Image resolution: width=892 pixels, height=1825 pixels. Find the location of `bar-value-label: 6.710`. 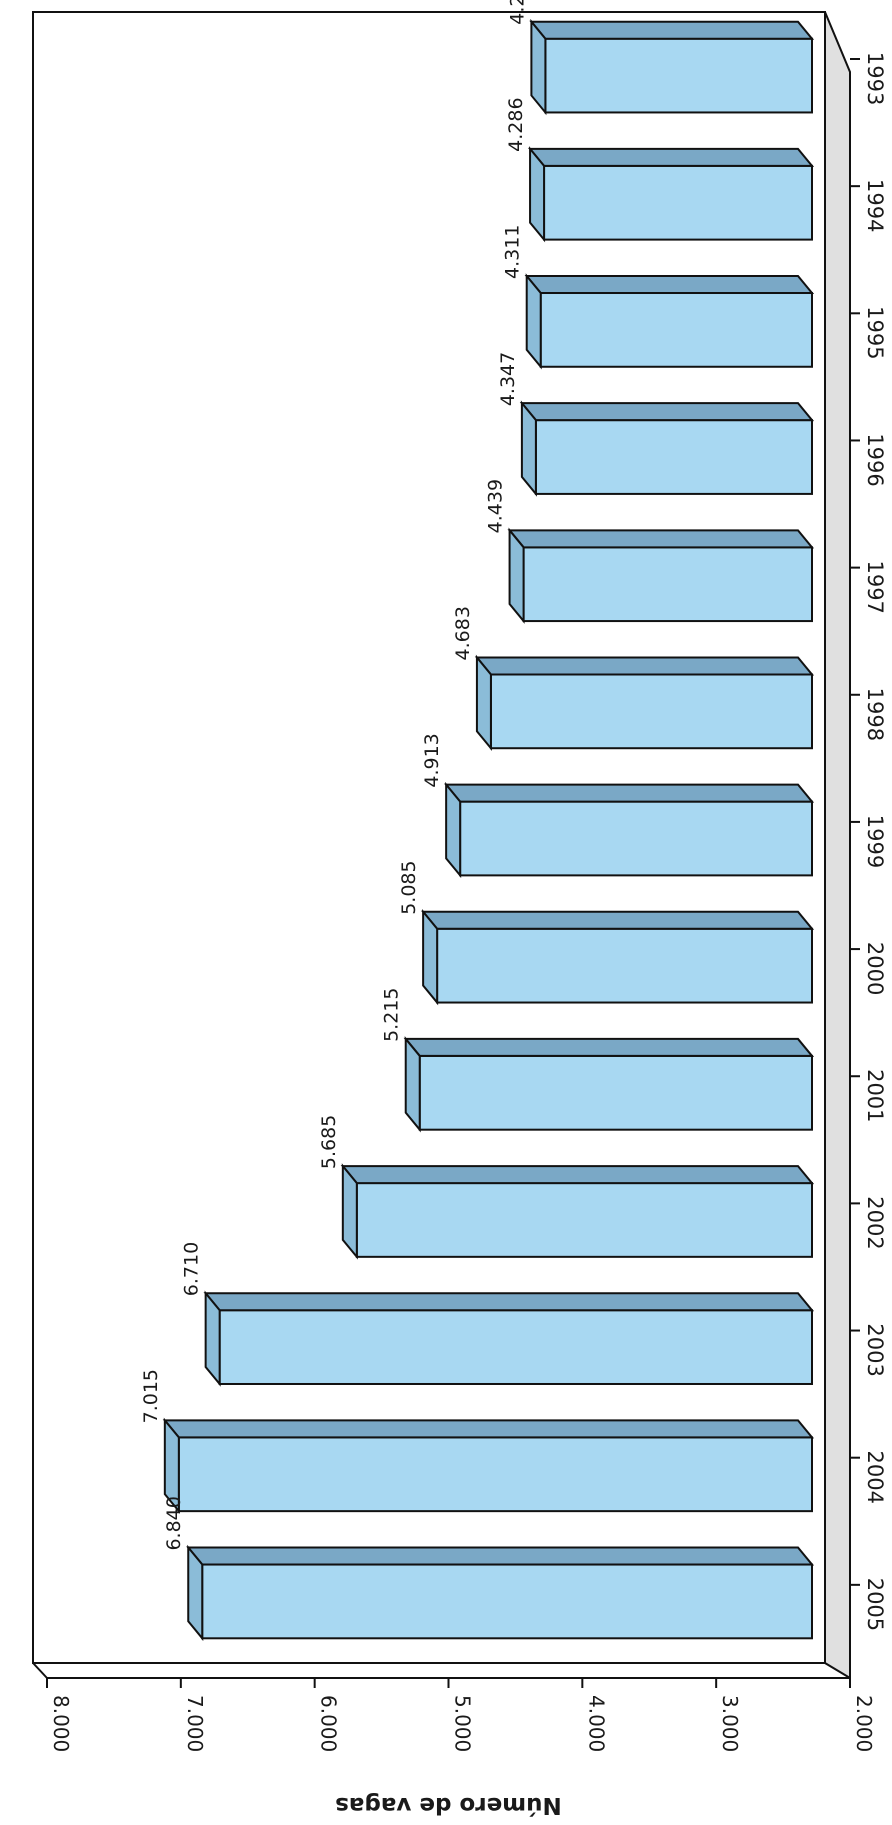

bar-value-label: 6.710 is located at coordinates (192, 1269).